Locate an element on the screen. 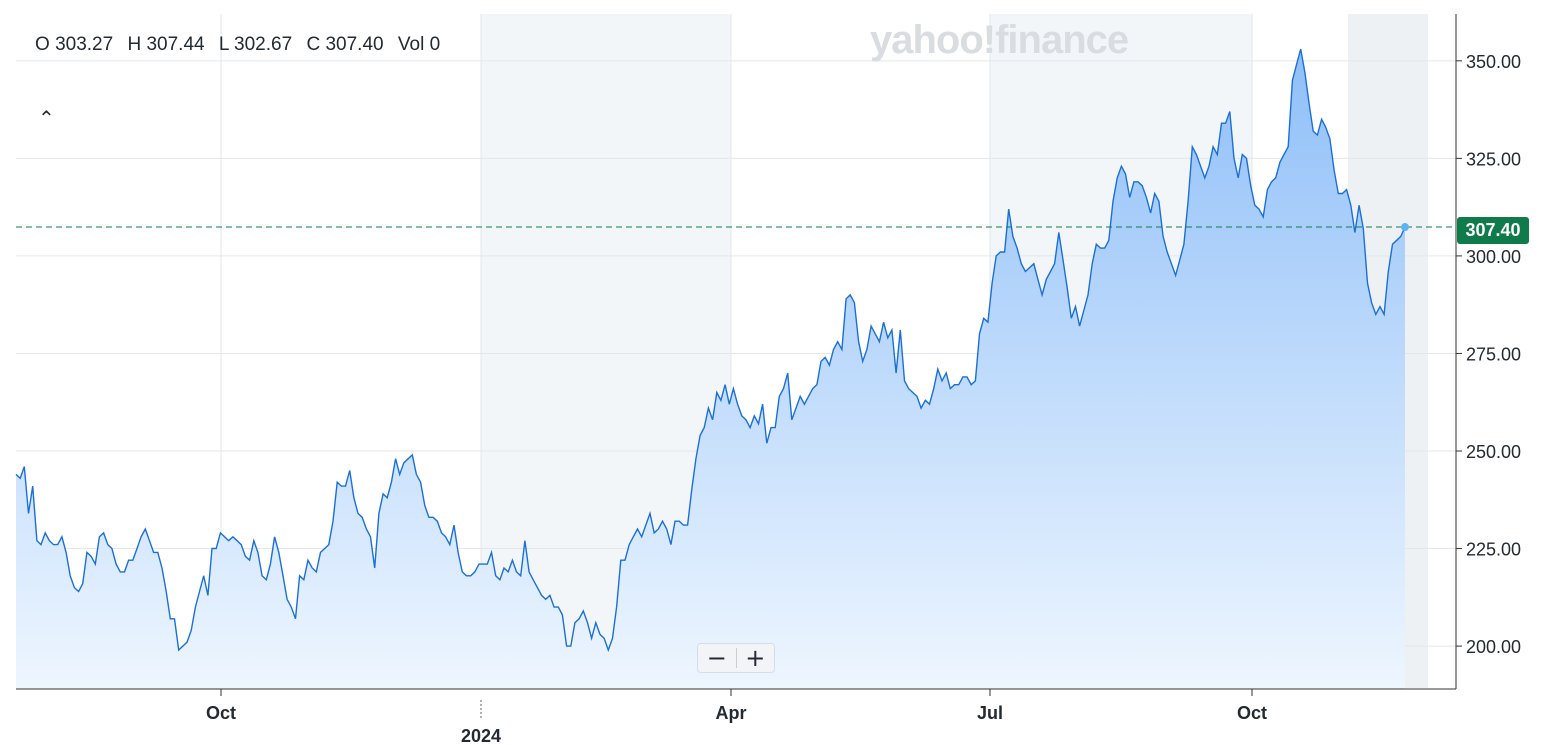 This screenshot has height=745, width=1563. x-tick-label: Apr is located at coordinates (731, 713).